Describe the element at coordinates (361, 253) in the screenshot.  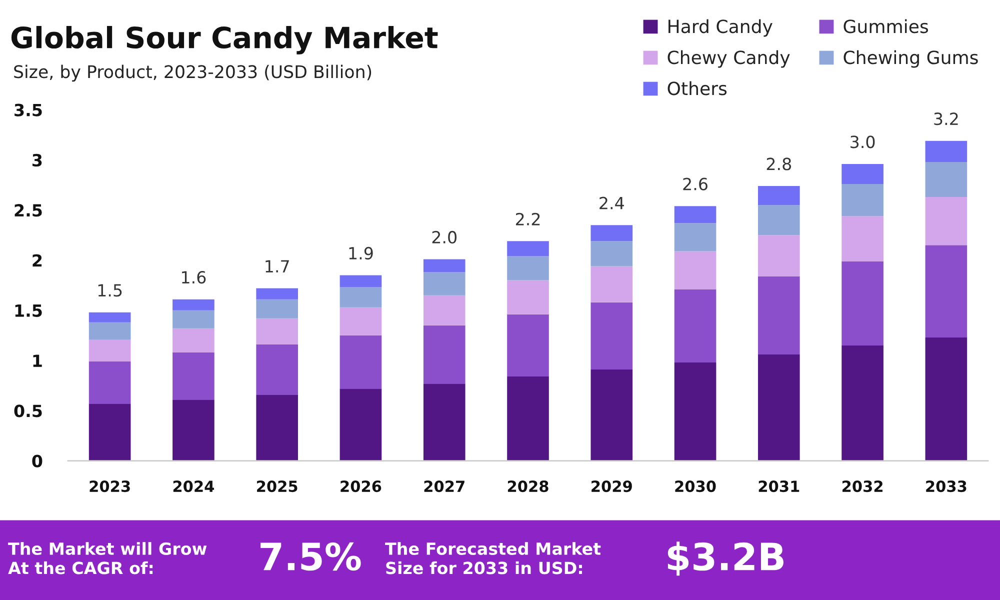
I see `total-label: 1.9` at that location.